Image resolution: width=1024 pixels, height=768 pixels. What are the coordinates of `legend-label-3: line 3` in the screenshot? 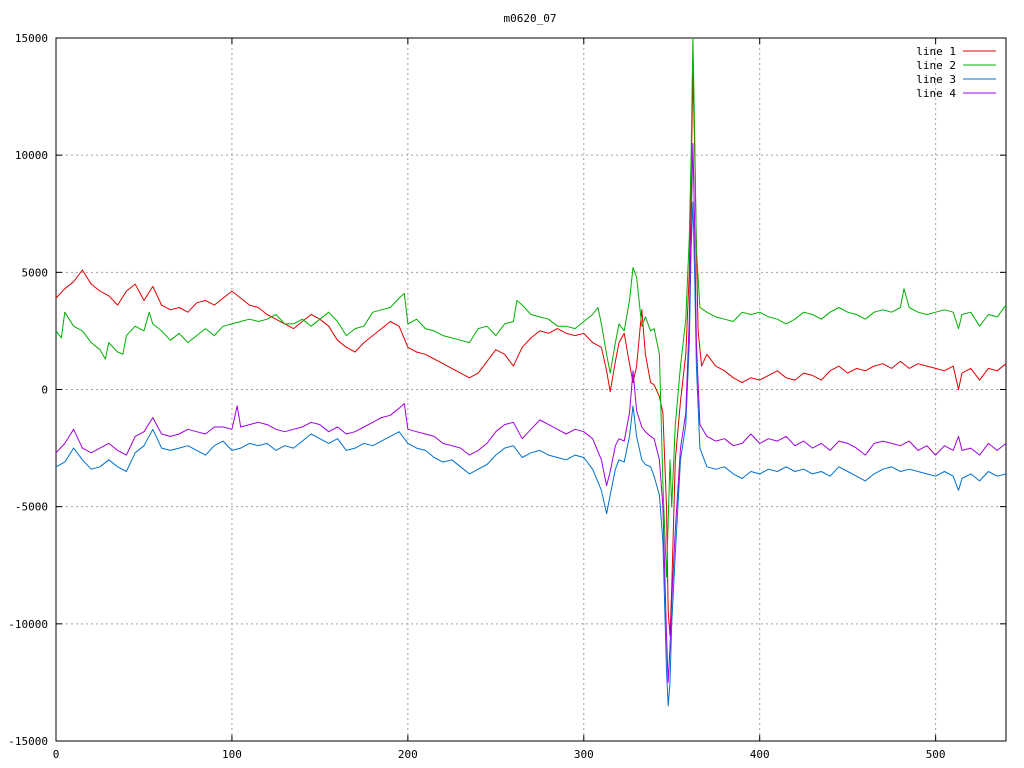 It's located at (936, 79).